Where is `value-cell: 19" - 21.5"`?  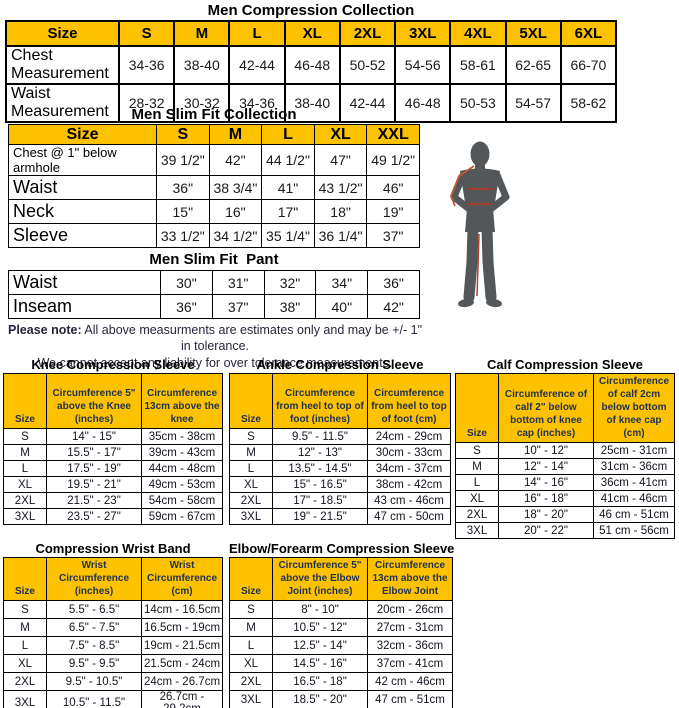 value-cell: 19" - 21.5" is located at coordinates (320, 516).